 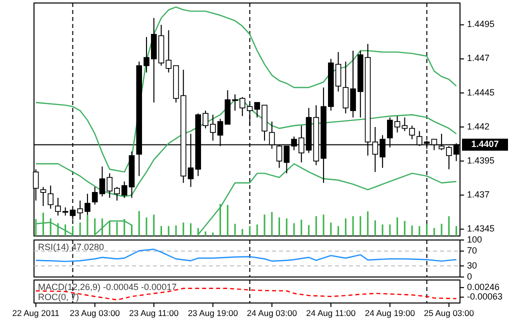 I want to click on x-tick-label: 24 Aug 11:00, so click(x=331, y=313).